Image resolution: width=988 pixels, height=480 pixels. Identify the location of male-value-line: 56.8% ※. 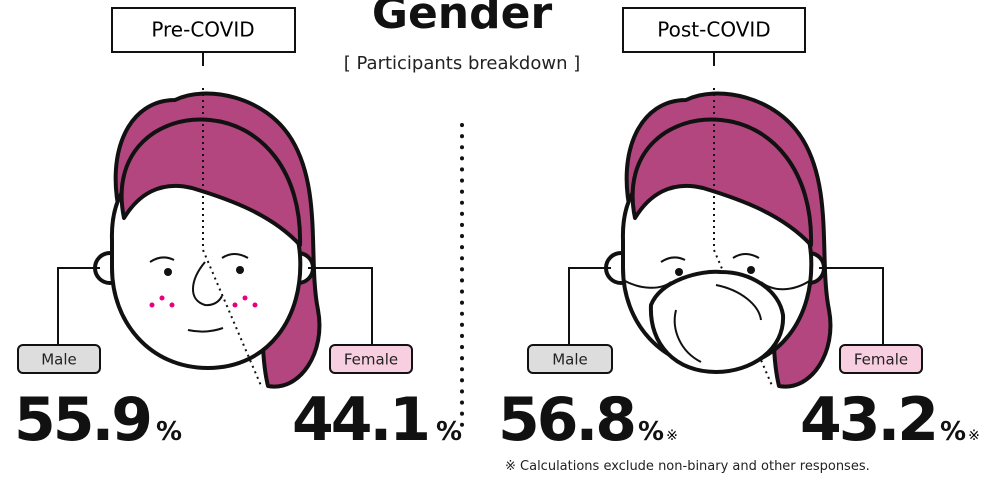
(588, 420).